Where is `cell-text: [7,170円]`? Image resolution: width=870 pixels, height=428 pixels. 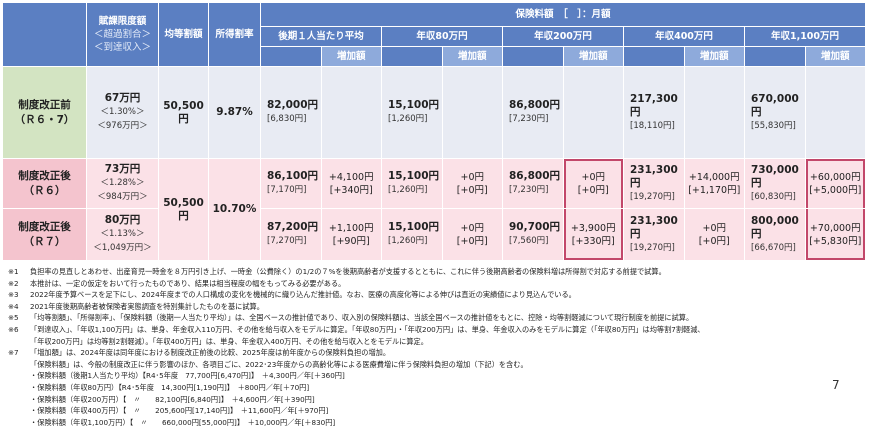
cell-text: [7,170円] is located at coordinates (287, 190).